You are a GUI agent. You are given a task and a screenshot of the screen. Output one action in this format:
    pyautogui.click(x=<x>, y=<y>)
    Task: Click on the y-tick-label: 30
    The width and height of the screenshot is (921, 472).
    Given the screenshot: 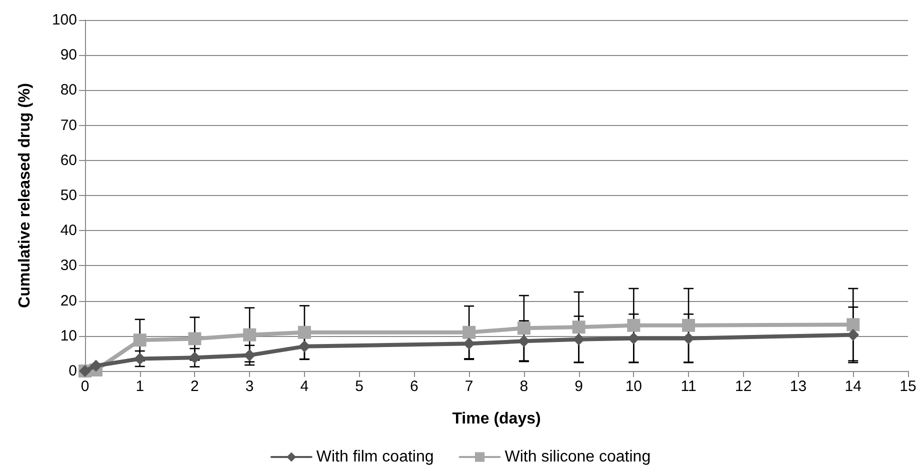 What is the action you would take?
    pyautogui.click(x=68, y=265)
    